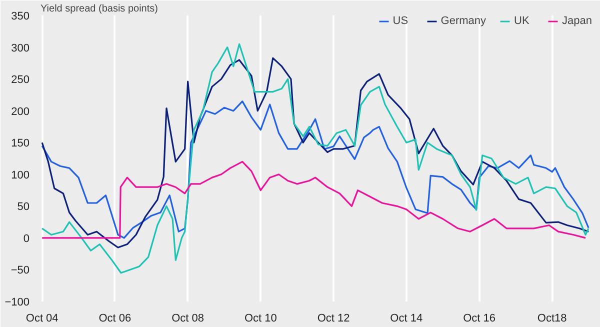 This screenshot has height=327, width=600. What do you see at coordinates (99, 9) in the screenshot?
I see `y-axis-title: Yield spread (basis points)` at bounding box center [99, 9].